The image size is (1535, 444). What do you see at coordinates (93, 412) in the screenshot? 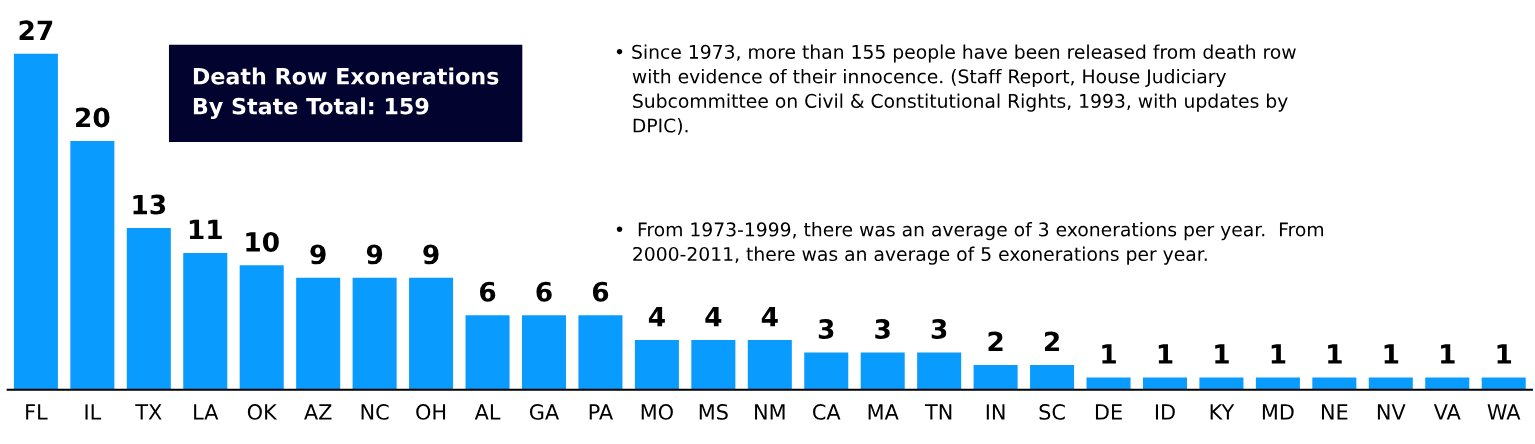
I see `x-tick-label: IL` at bounding box center [93, 412].